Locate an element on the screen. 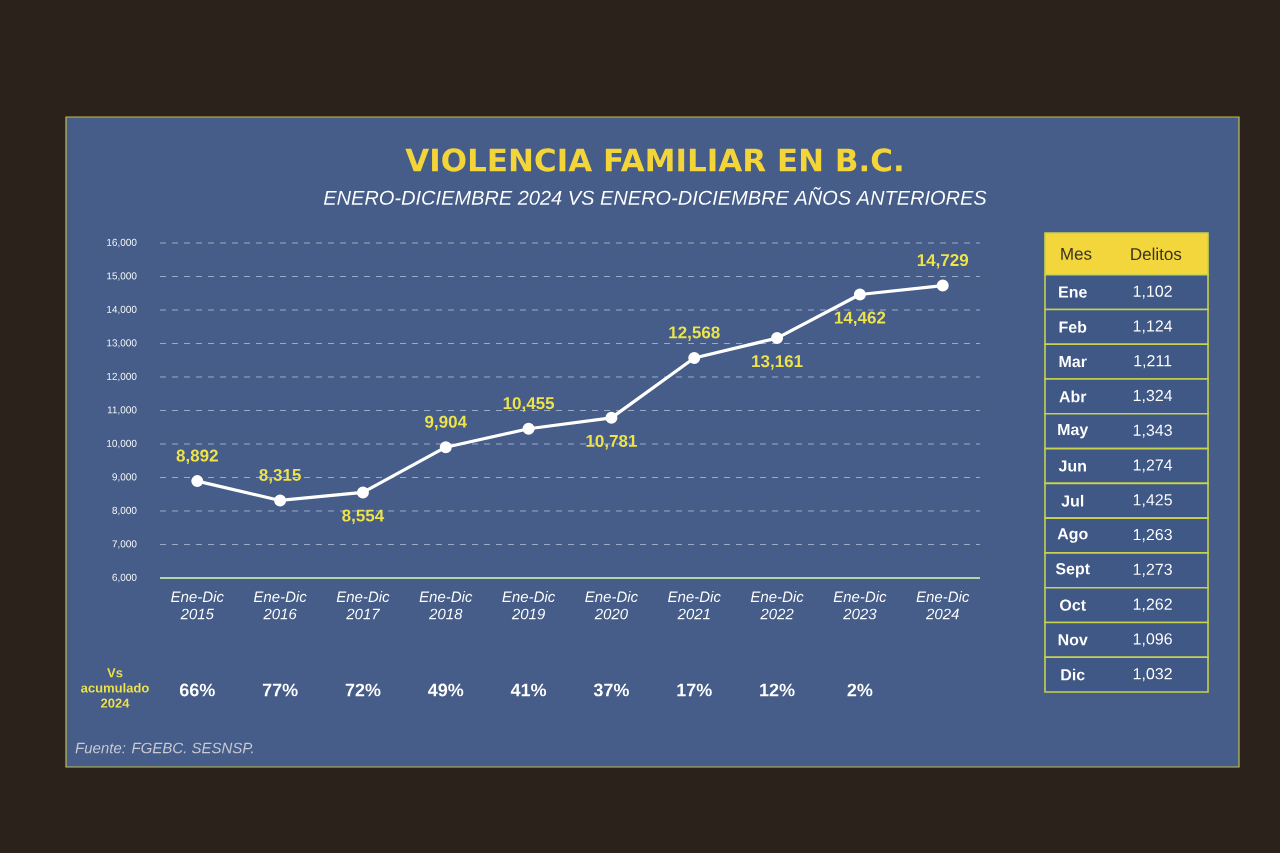 The image size is (1280, 853). text: 1,032 is located at coordinates (1152, 675).